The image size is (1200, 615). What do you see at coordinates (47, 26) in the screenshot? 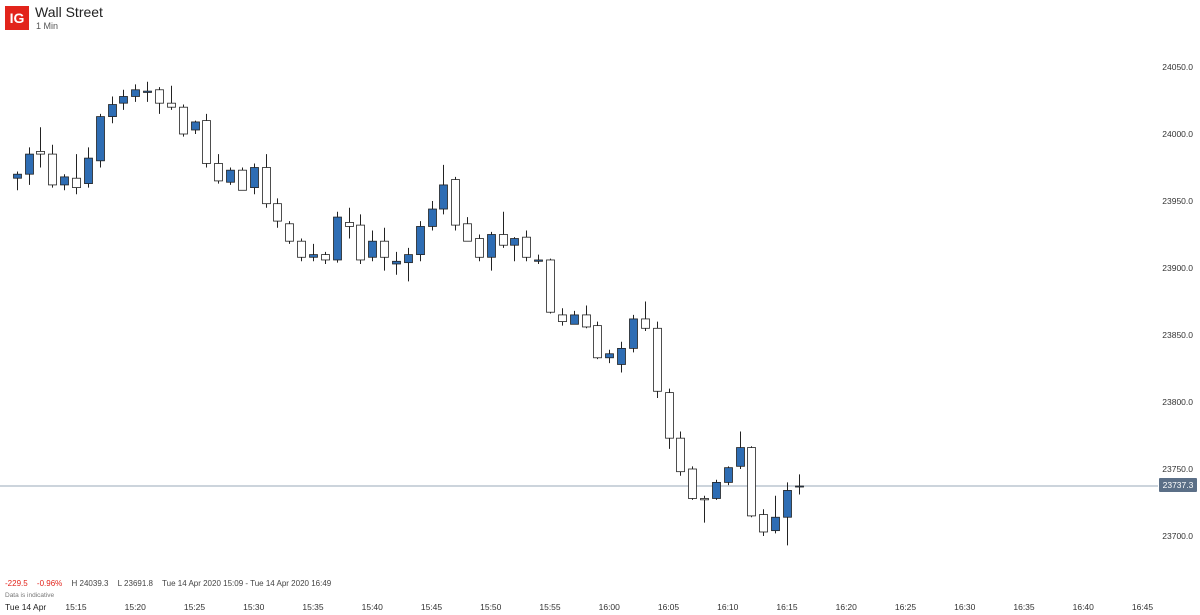
I see `interval-label: 1 Min` at bounding box center [47, 26].